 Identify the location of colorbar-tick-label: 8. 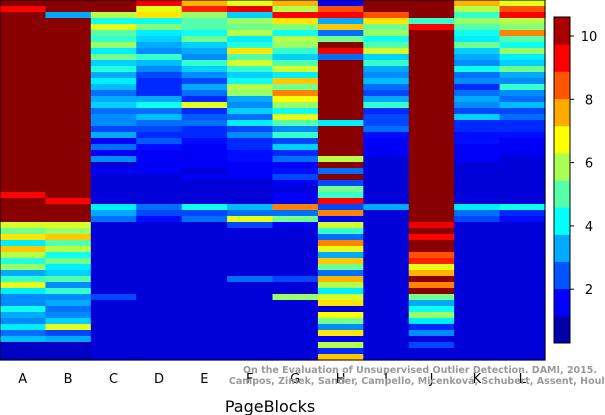
(589, 100).